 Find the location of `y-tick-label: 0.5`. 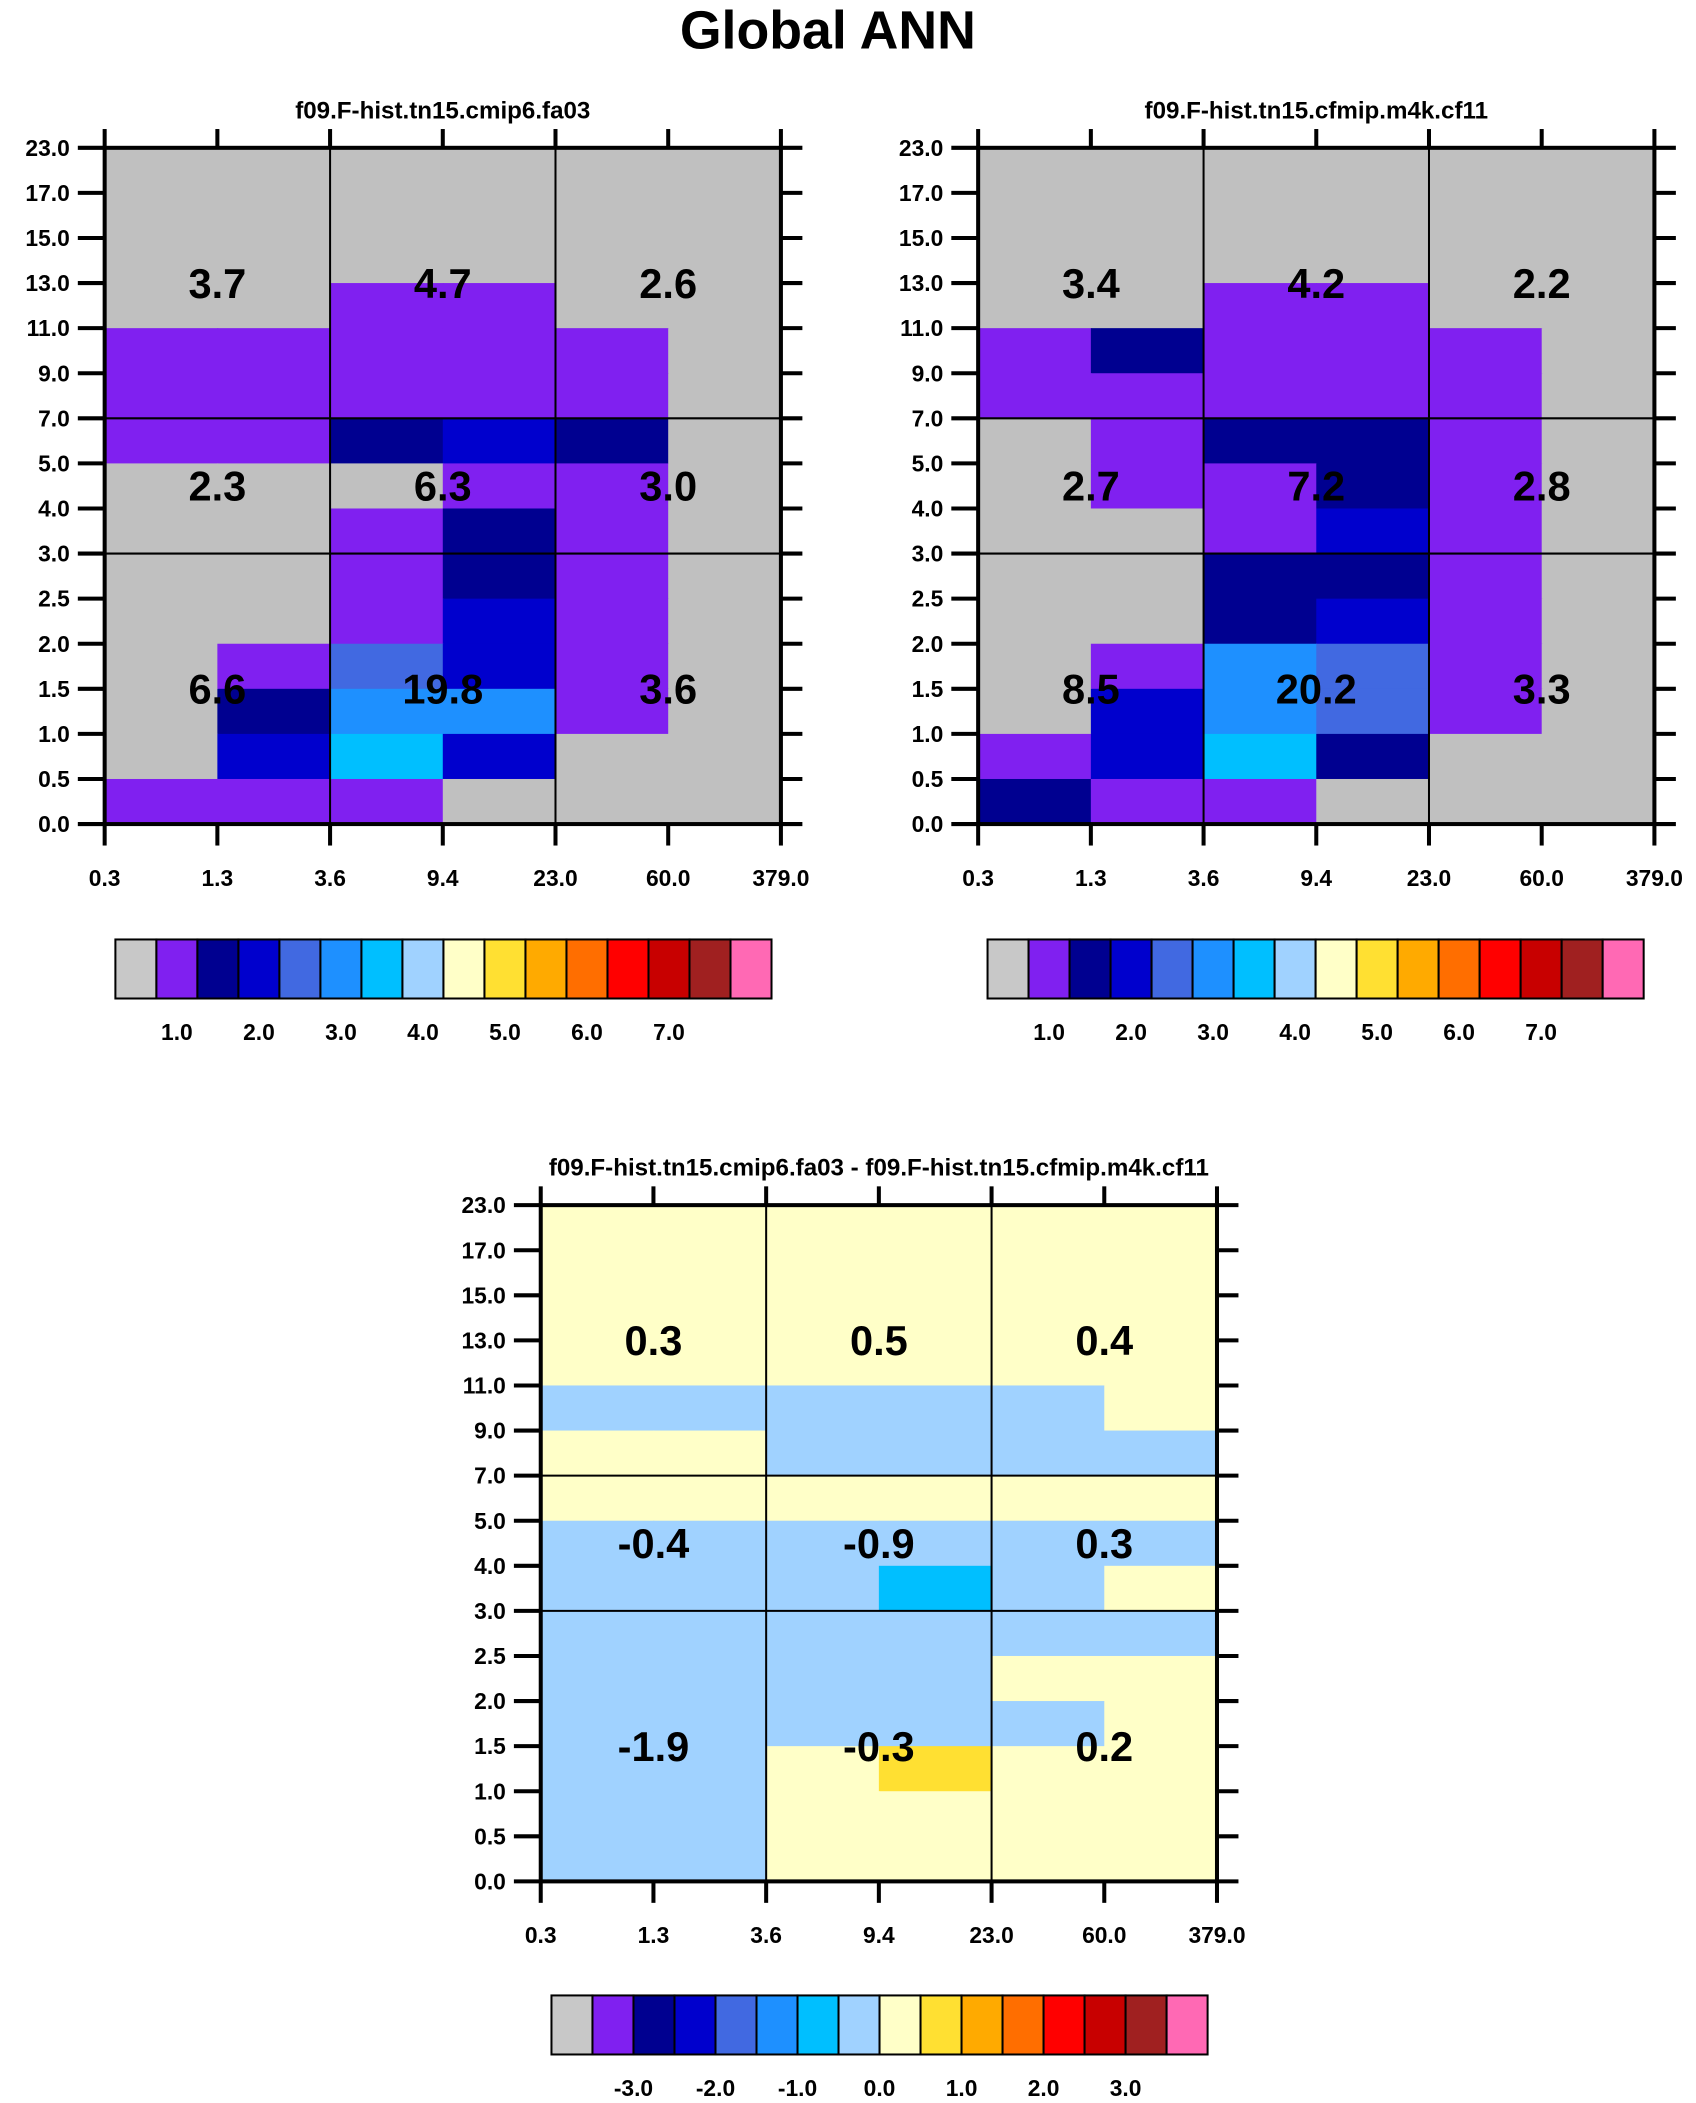

y-tick-label: 0.5 is located at coordinates (54, 779).